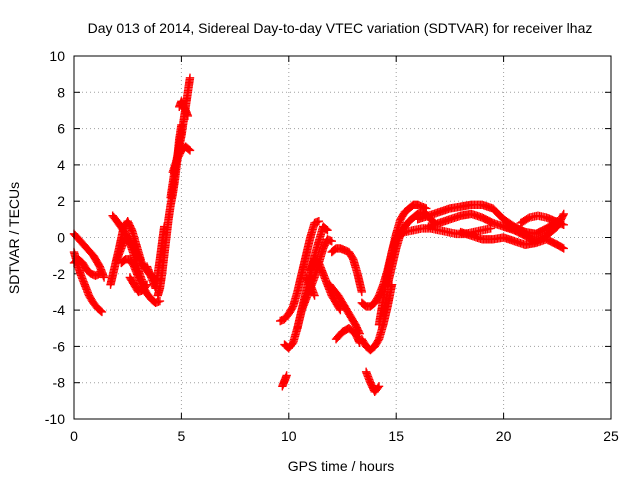 Image resolution: width=640 pixels, height=480 pixels. I want to click on x-tick-label: 20, so click(504, 436).